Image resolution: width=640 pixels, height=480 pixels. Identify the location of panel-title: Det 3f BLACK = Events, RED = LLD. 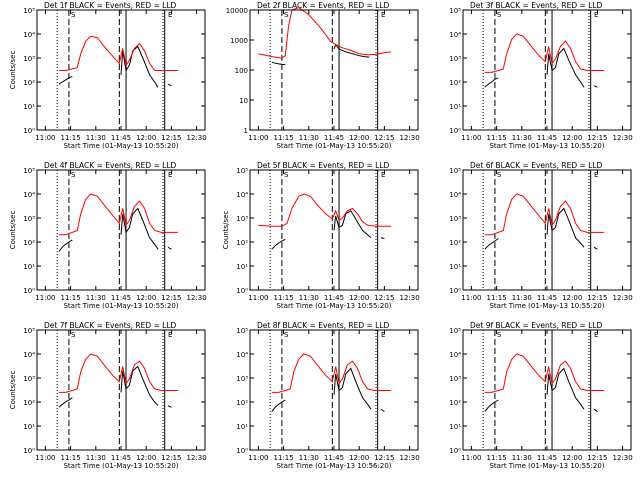
(536, 5).